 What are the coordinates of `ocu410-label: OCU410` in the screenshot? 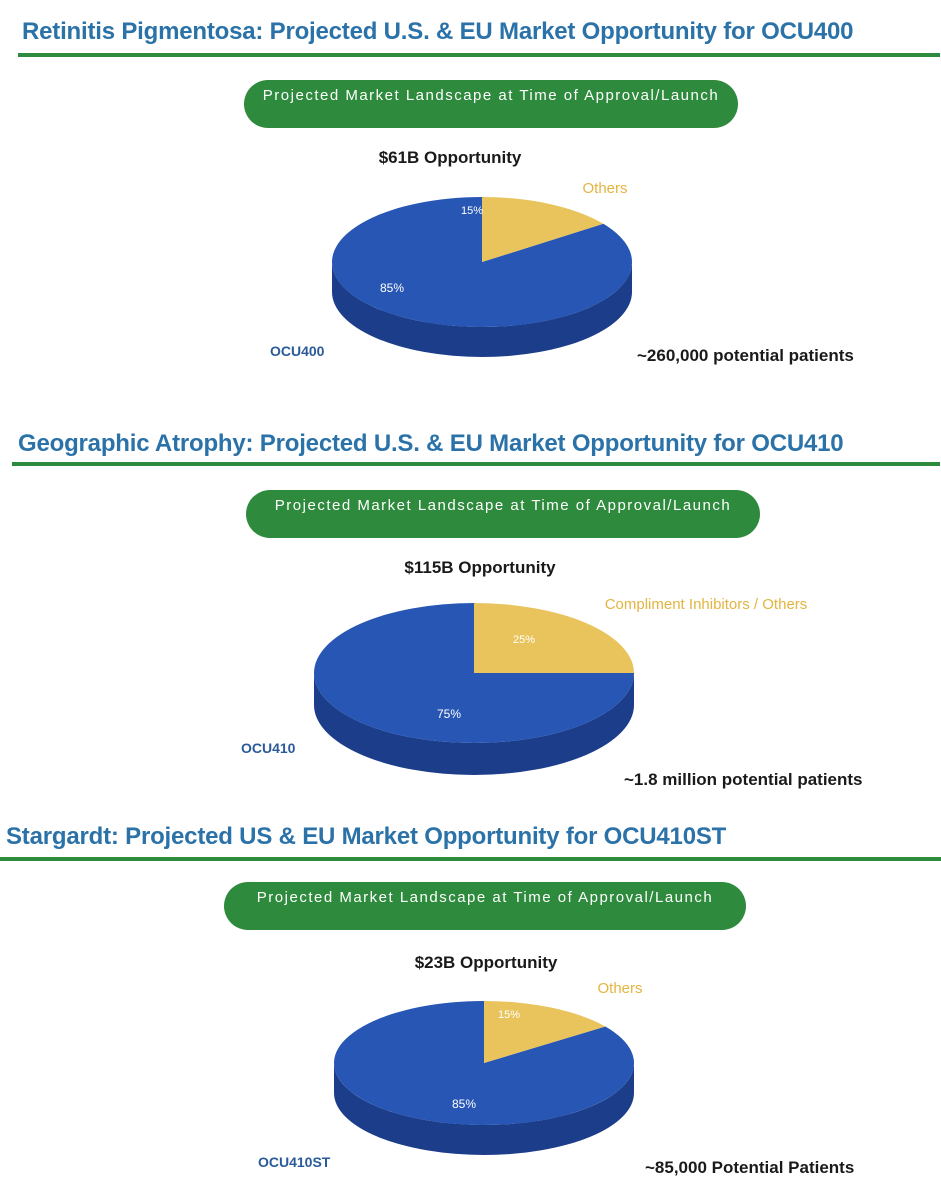 It's located at (268, 748).